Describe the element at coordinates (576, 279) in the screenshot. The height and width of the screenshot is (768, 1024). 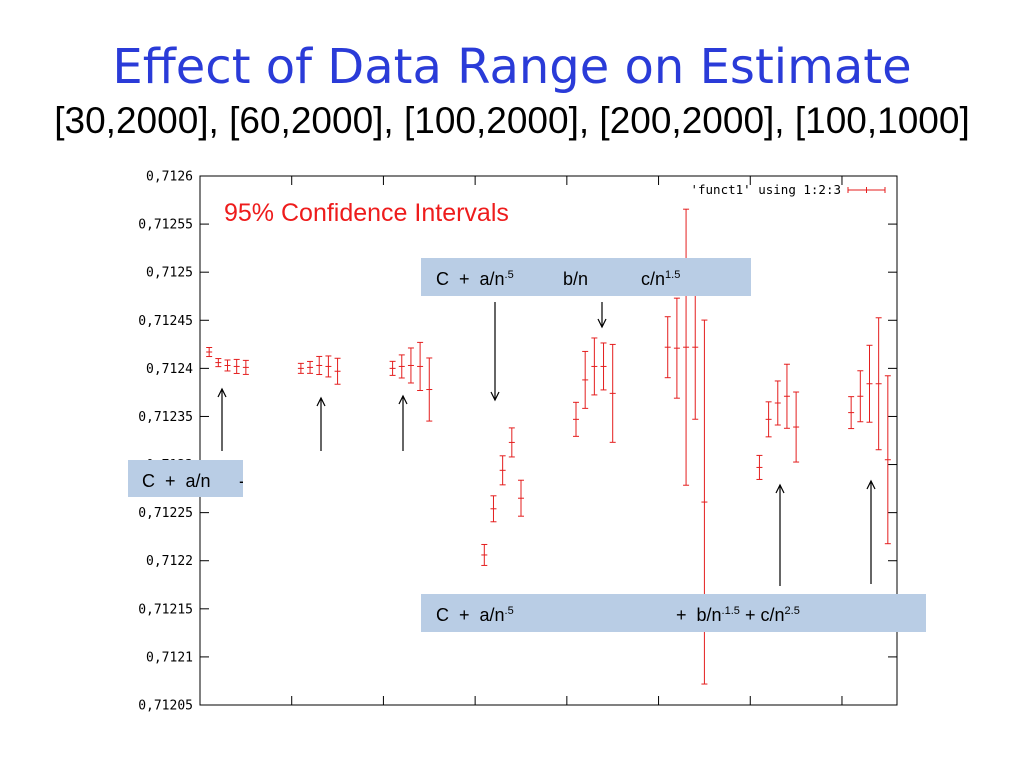
I see `formula-term-b: b/n` at that location.